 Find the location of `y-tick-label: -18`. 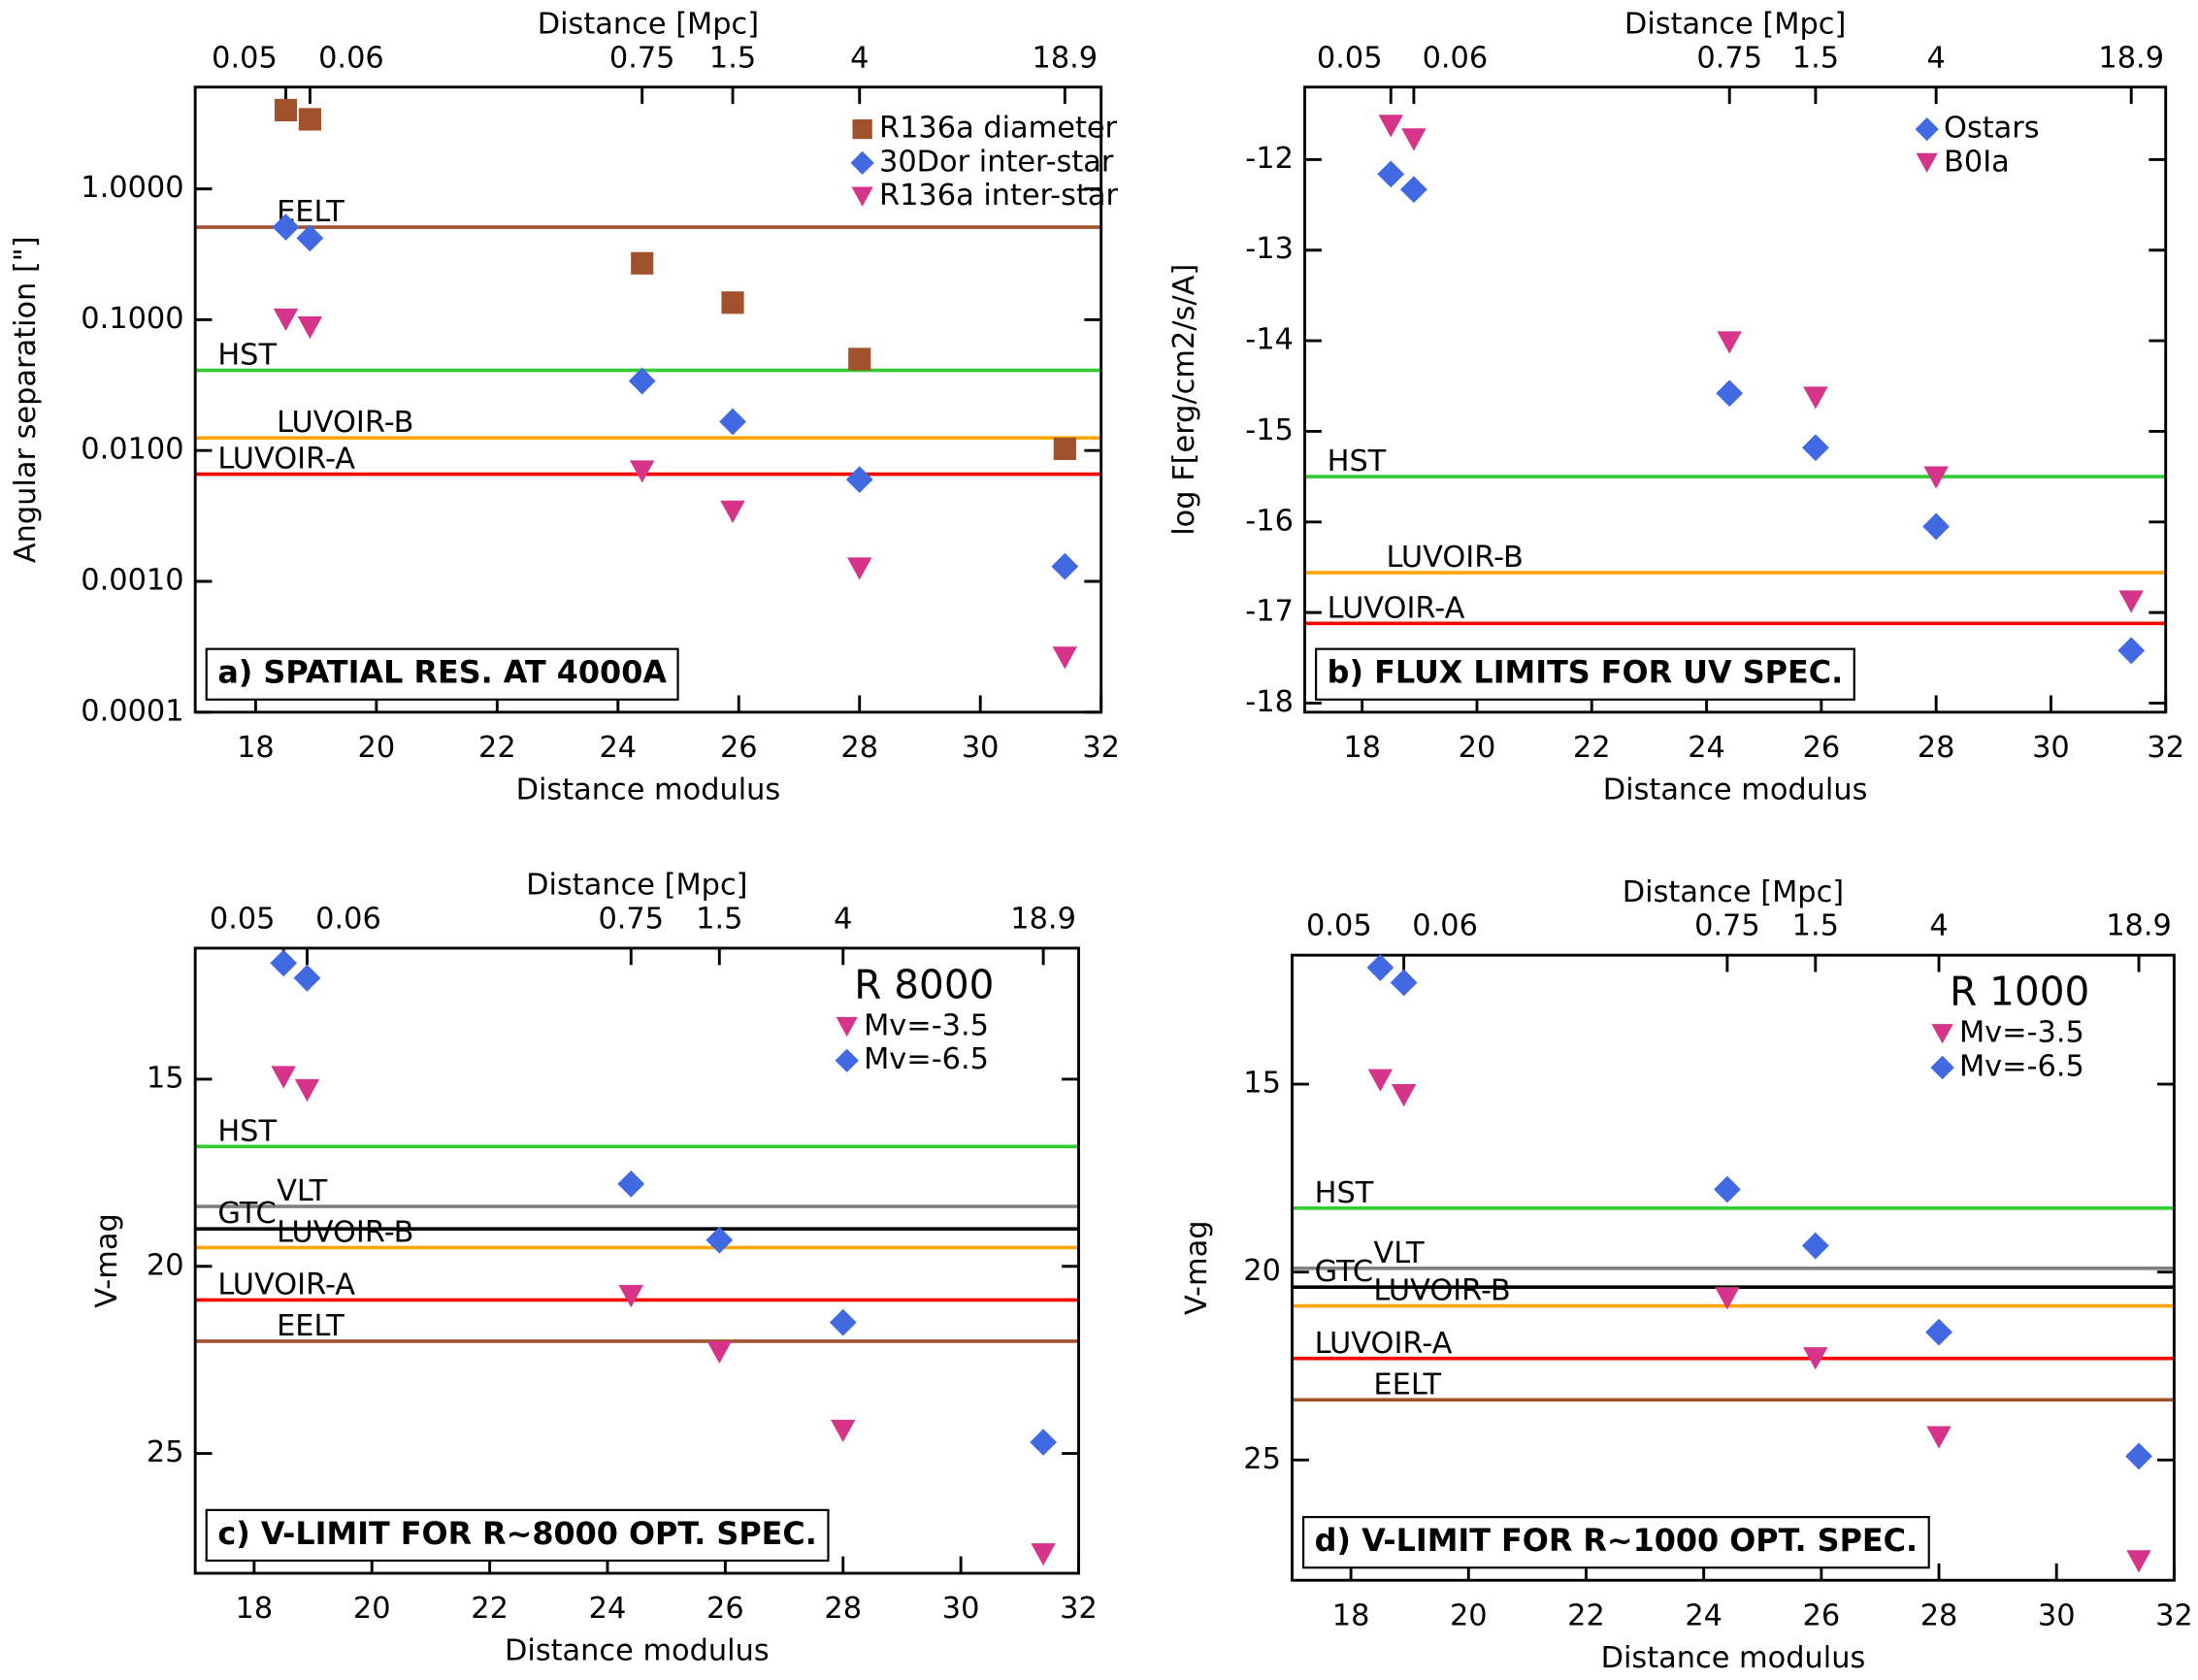

y-tick-label: -18 is located at coordinates (1269, 702).